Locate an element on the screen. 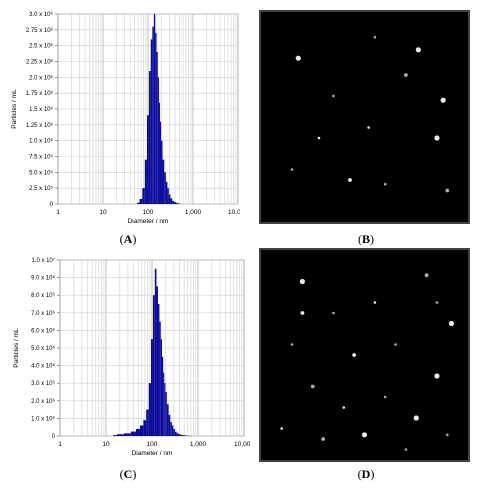 Image resolution: width=501 pixels, height=490 pixels. x-tick-label: 100 is located at coordinates (148, 212).